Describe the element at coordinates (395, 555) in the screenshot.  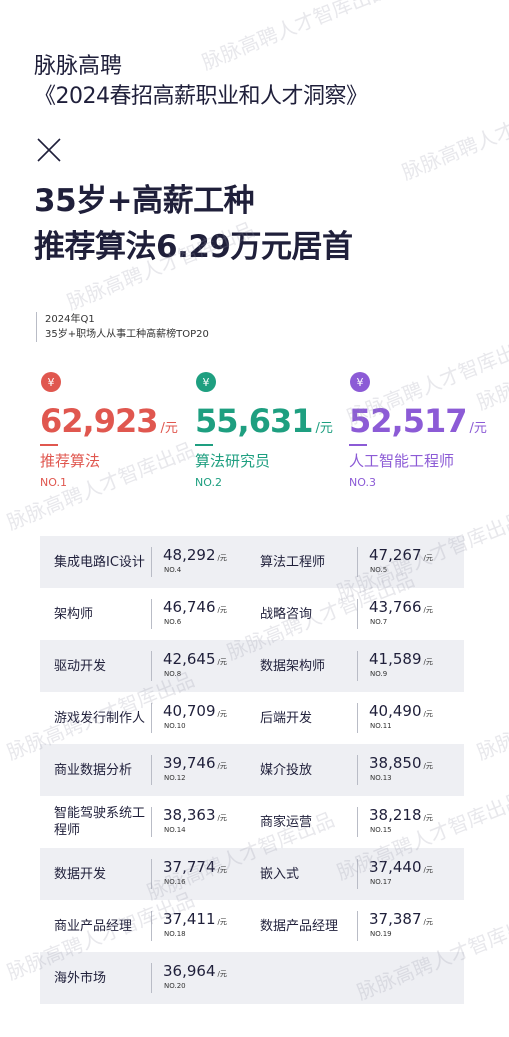
I see `salary-number: 47,267` at that location.